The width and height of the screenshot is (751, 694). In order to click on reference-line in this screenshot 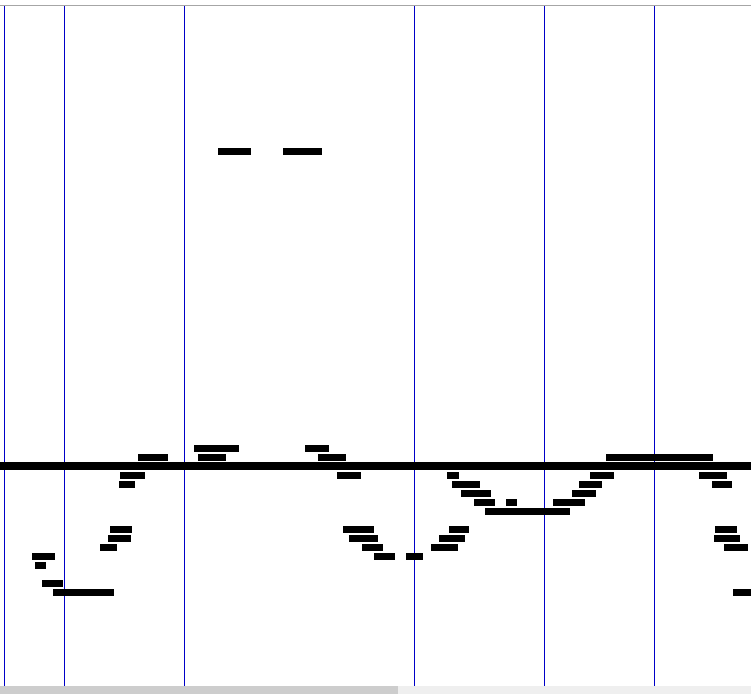, I will do `click(375, 466)`.